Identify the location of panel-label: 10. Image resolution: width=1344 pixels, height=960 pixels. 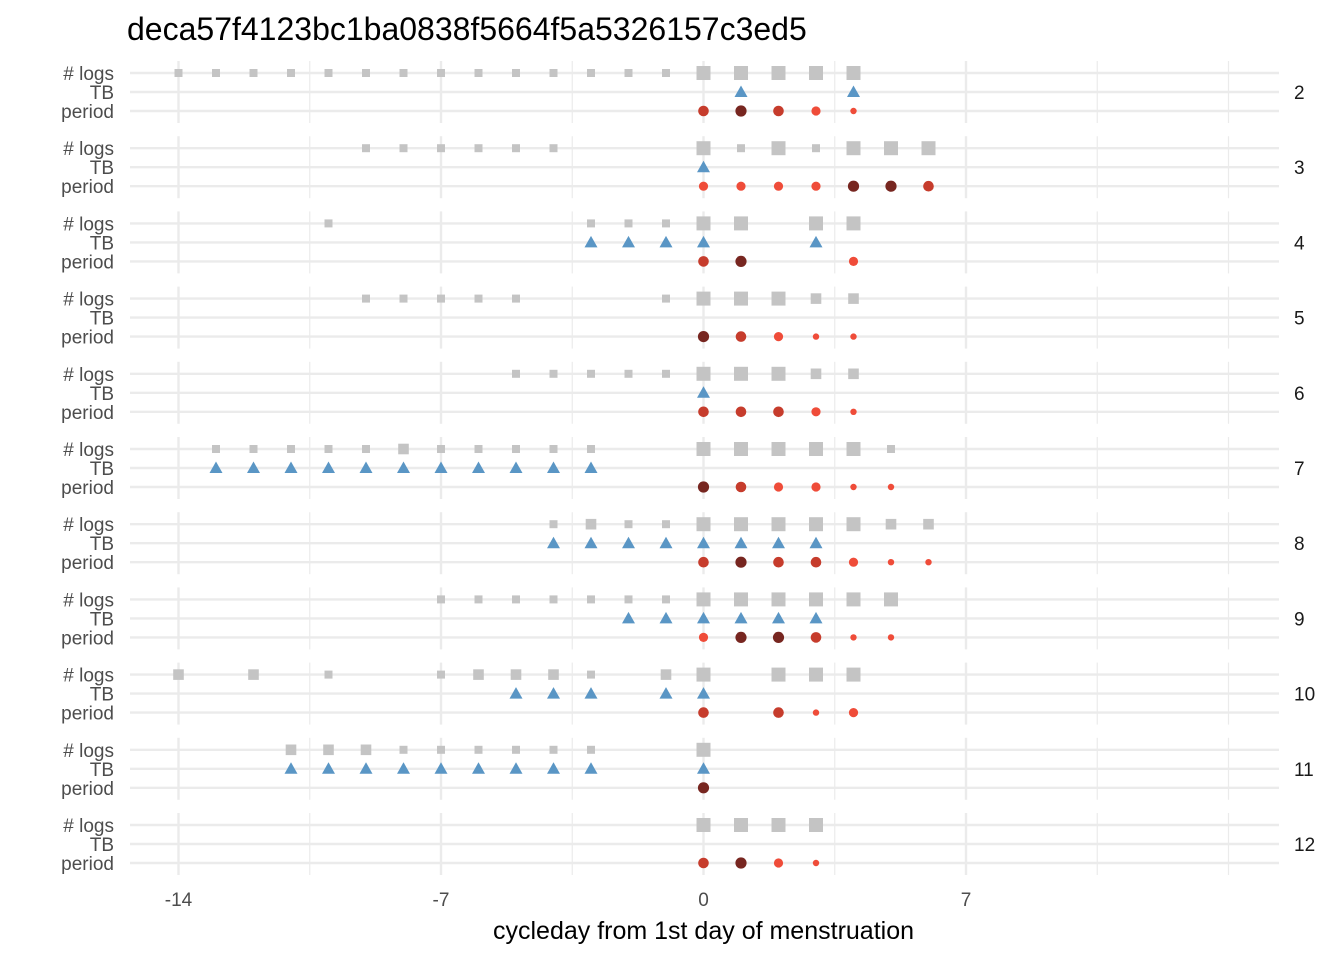
(1304, 695).